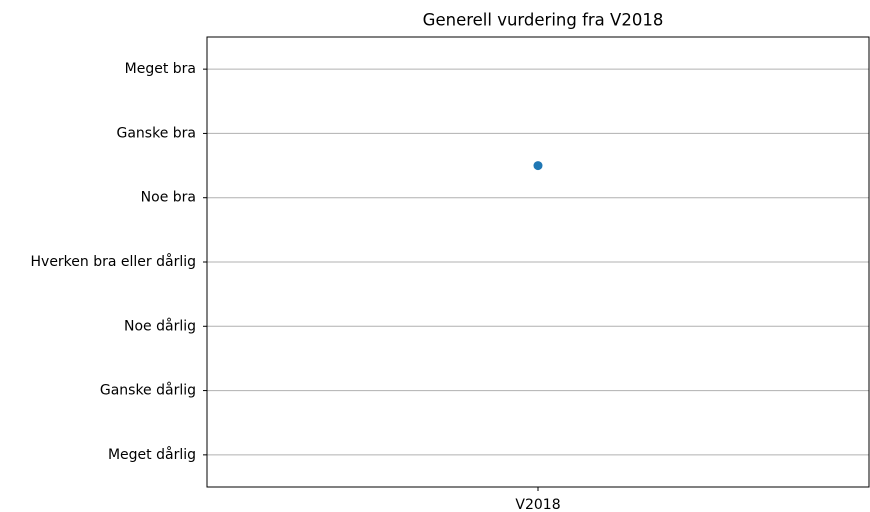  Describe the element at coordinates (168, 198) in the screenshot. I see `y-tick-label: Noe bra` at that location.